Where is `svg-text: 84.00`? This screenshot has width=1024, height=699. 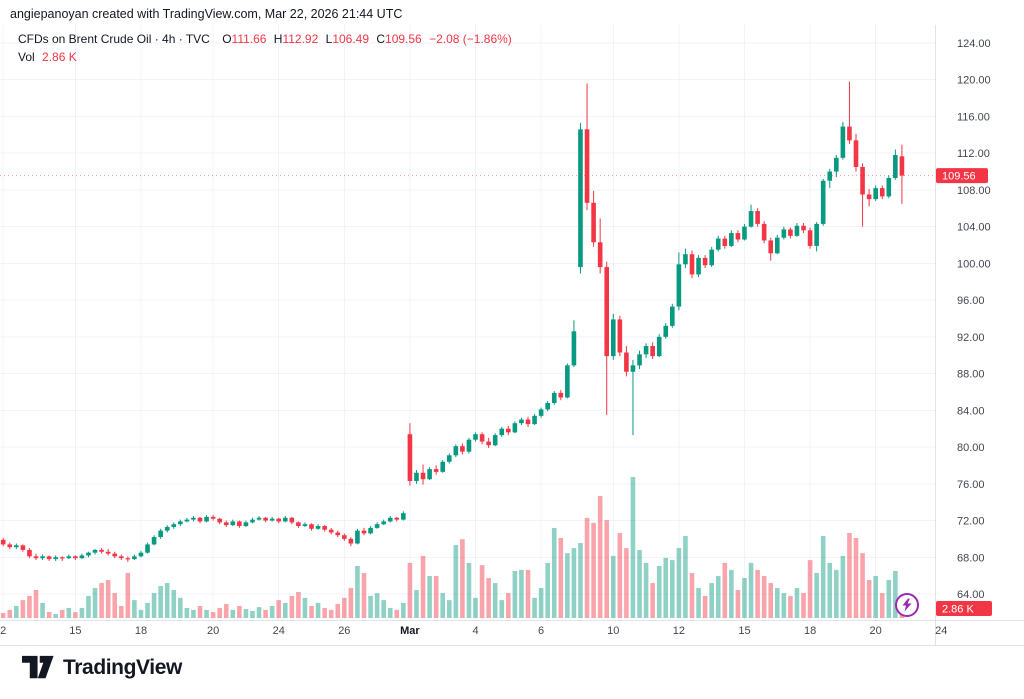 svg-text: 84.00 is located at coordinates (971, 411).